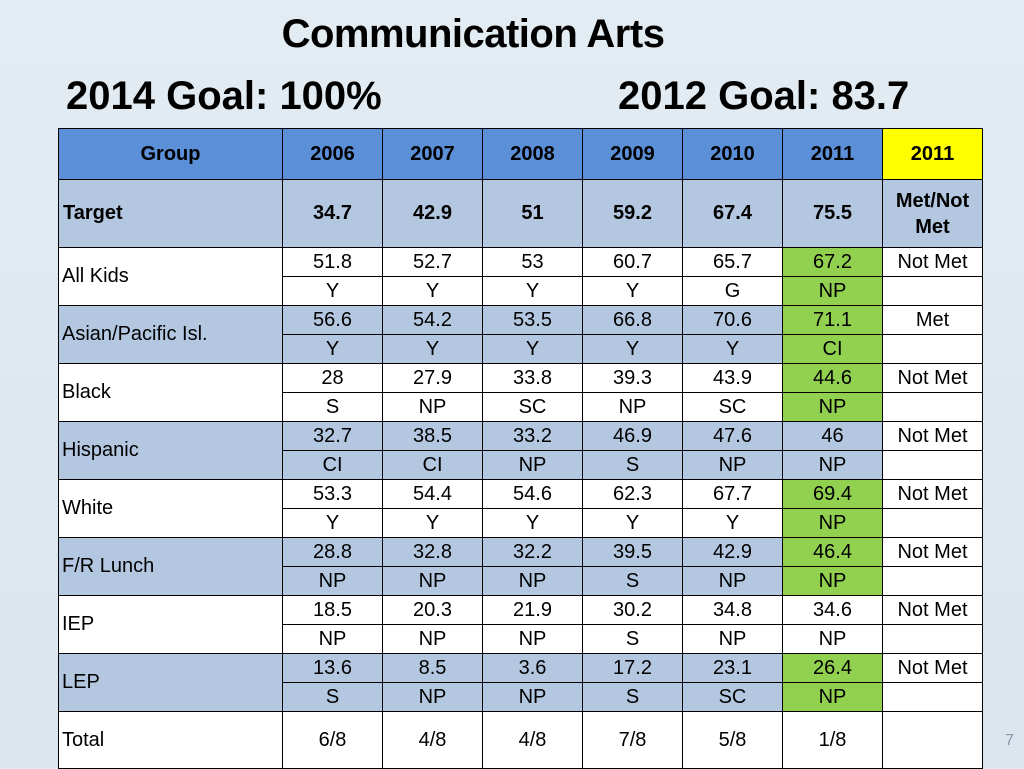 This screenshot has height=769, width=1024. What do you see at coordinates (932, 740) in the screenshot?
I see `total-status-empty` at bounding box center [932, 740].